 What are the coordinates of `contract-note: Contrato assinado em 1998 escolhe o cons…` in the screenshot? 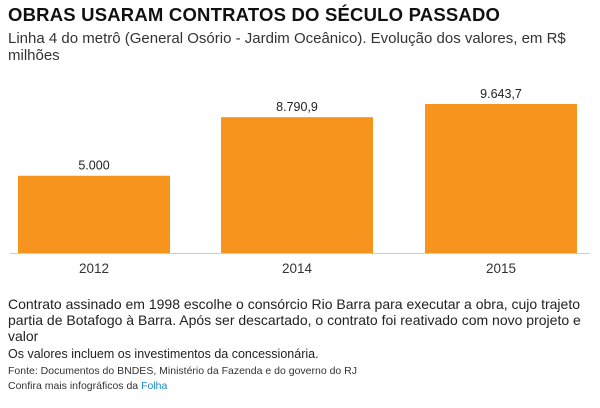 It's located at (294, 320).